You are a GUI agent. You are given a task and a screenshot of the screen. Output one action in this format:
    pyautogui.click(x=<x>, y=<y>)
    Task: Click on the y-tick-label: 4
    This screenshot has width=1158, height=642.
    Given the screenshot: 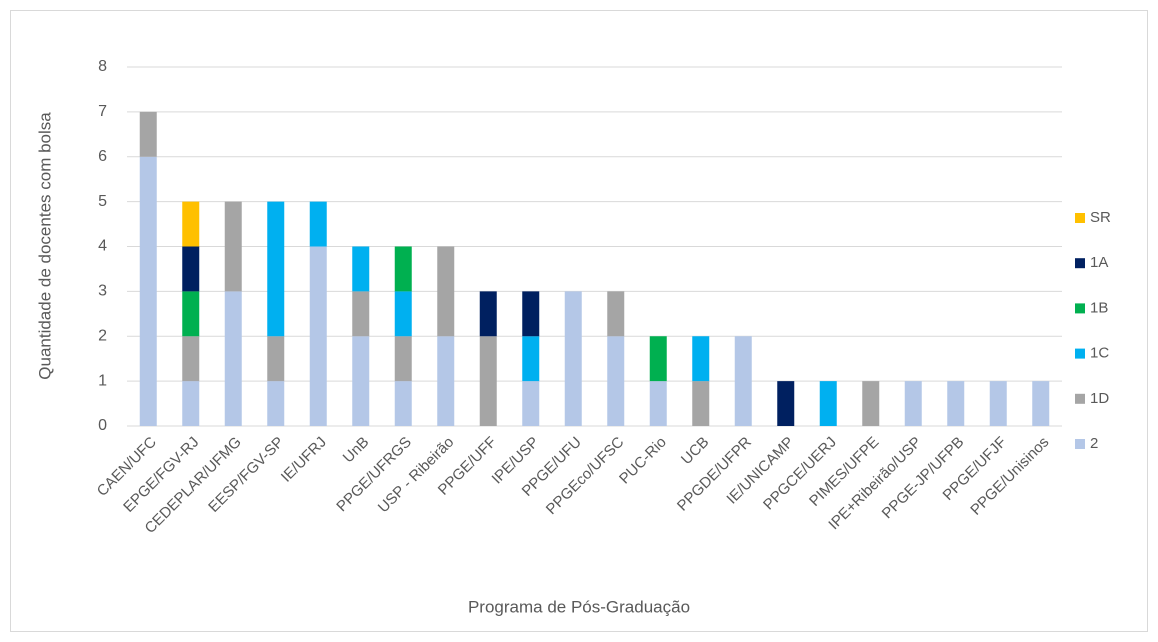 What is the action you would take?
    pyautogui.click(x=102, y=246)
    